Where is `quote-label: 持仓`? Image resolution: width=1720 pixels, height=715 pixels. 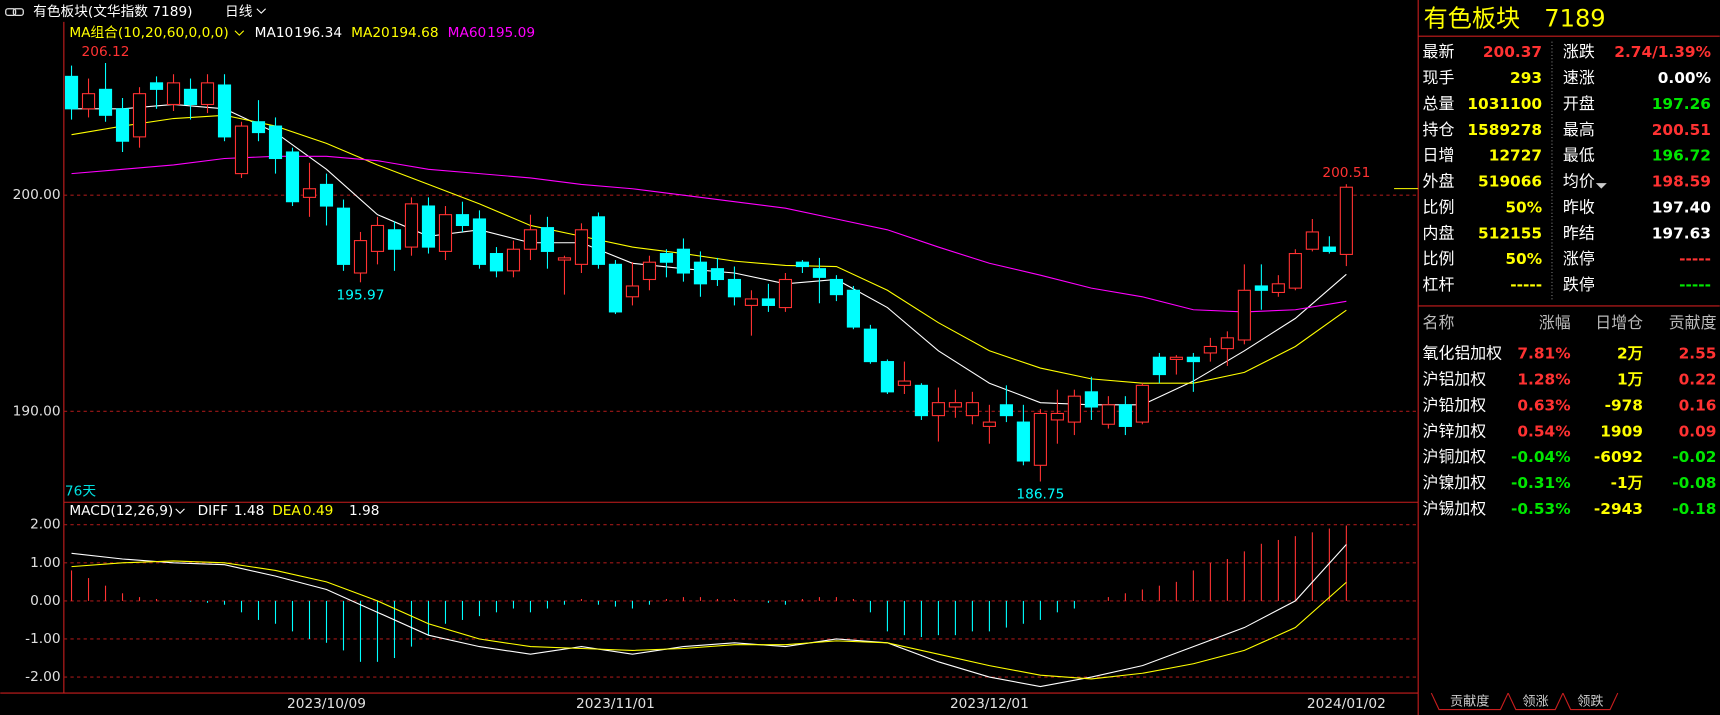
quote-label: 持仓 is located at coordinates (1439, 129).